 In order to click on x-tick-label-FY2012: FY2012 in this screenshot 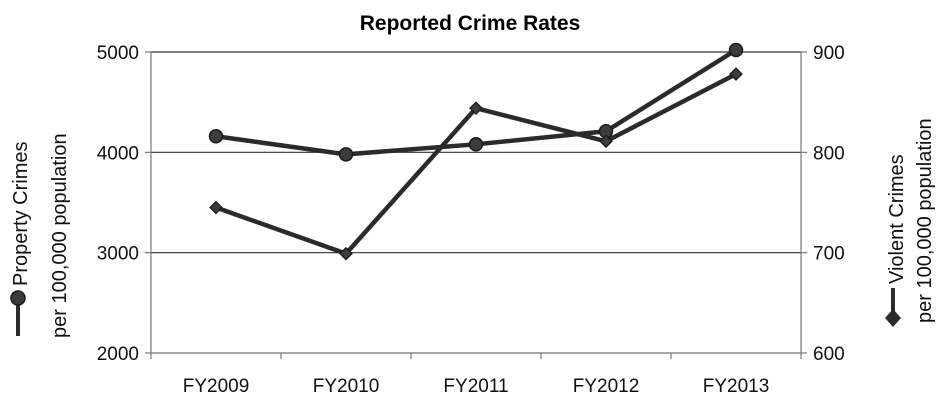, I will do `click(606, 386)`.